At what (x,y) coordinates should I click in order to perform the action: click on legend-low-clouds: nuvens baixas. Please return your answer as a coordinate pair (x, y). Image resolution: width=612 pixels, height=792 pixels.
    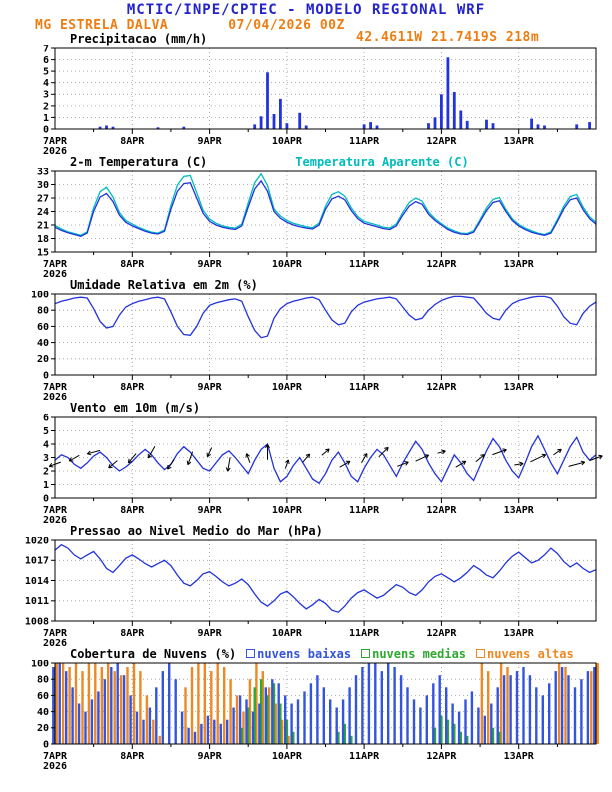
    Looking at the image, I should click on (298, 654).